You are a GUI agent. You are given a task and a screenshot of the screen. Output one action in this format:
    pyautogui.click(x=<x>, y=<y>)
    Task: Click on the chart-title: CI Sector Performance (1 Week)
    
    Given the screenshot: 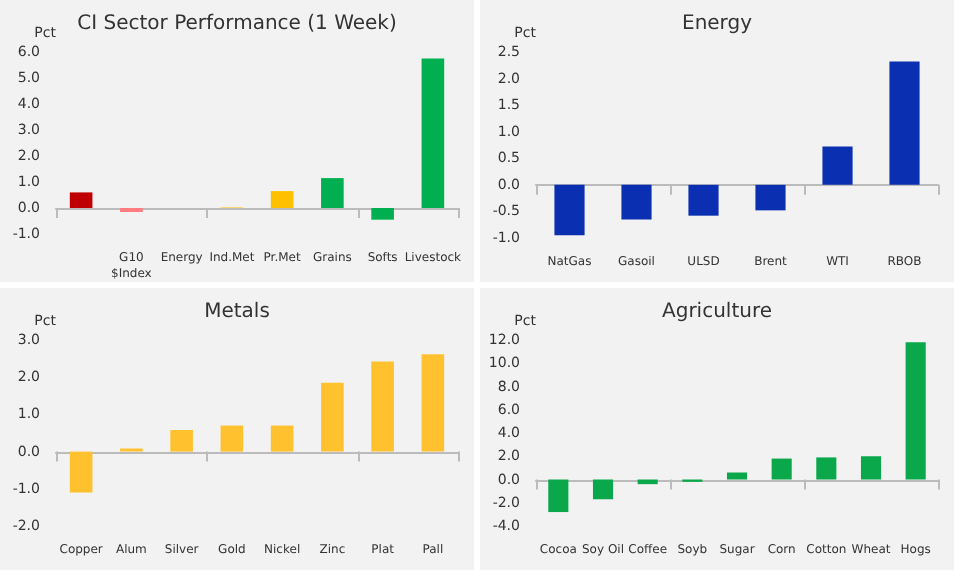 What is the action you would take?
    pyautogui.click(x=237, y=24)
    